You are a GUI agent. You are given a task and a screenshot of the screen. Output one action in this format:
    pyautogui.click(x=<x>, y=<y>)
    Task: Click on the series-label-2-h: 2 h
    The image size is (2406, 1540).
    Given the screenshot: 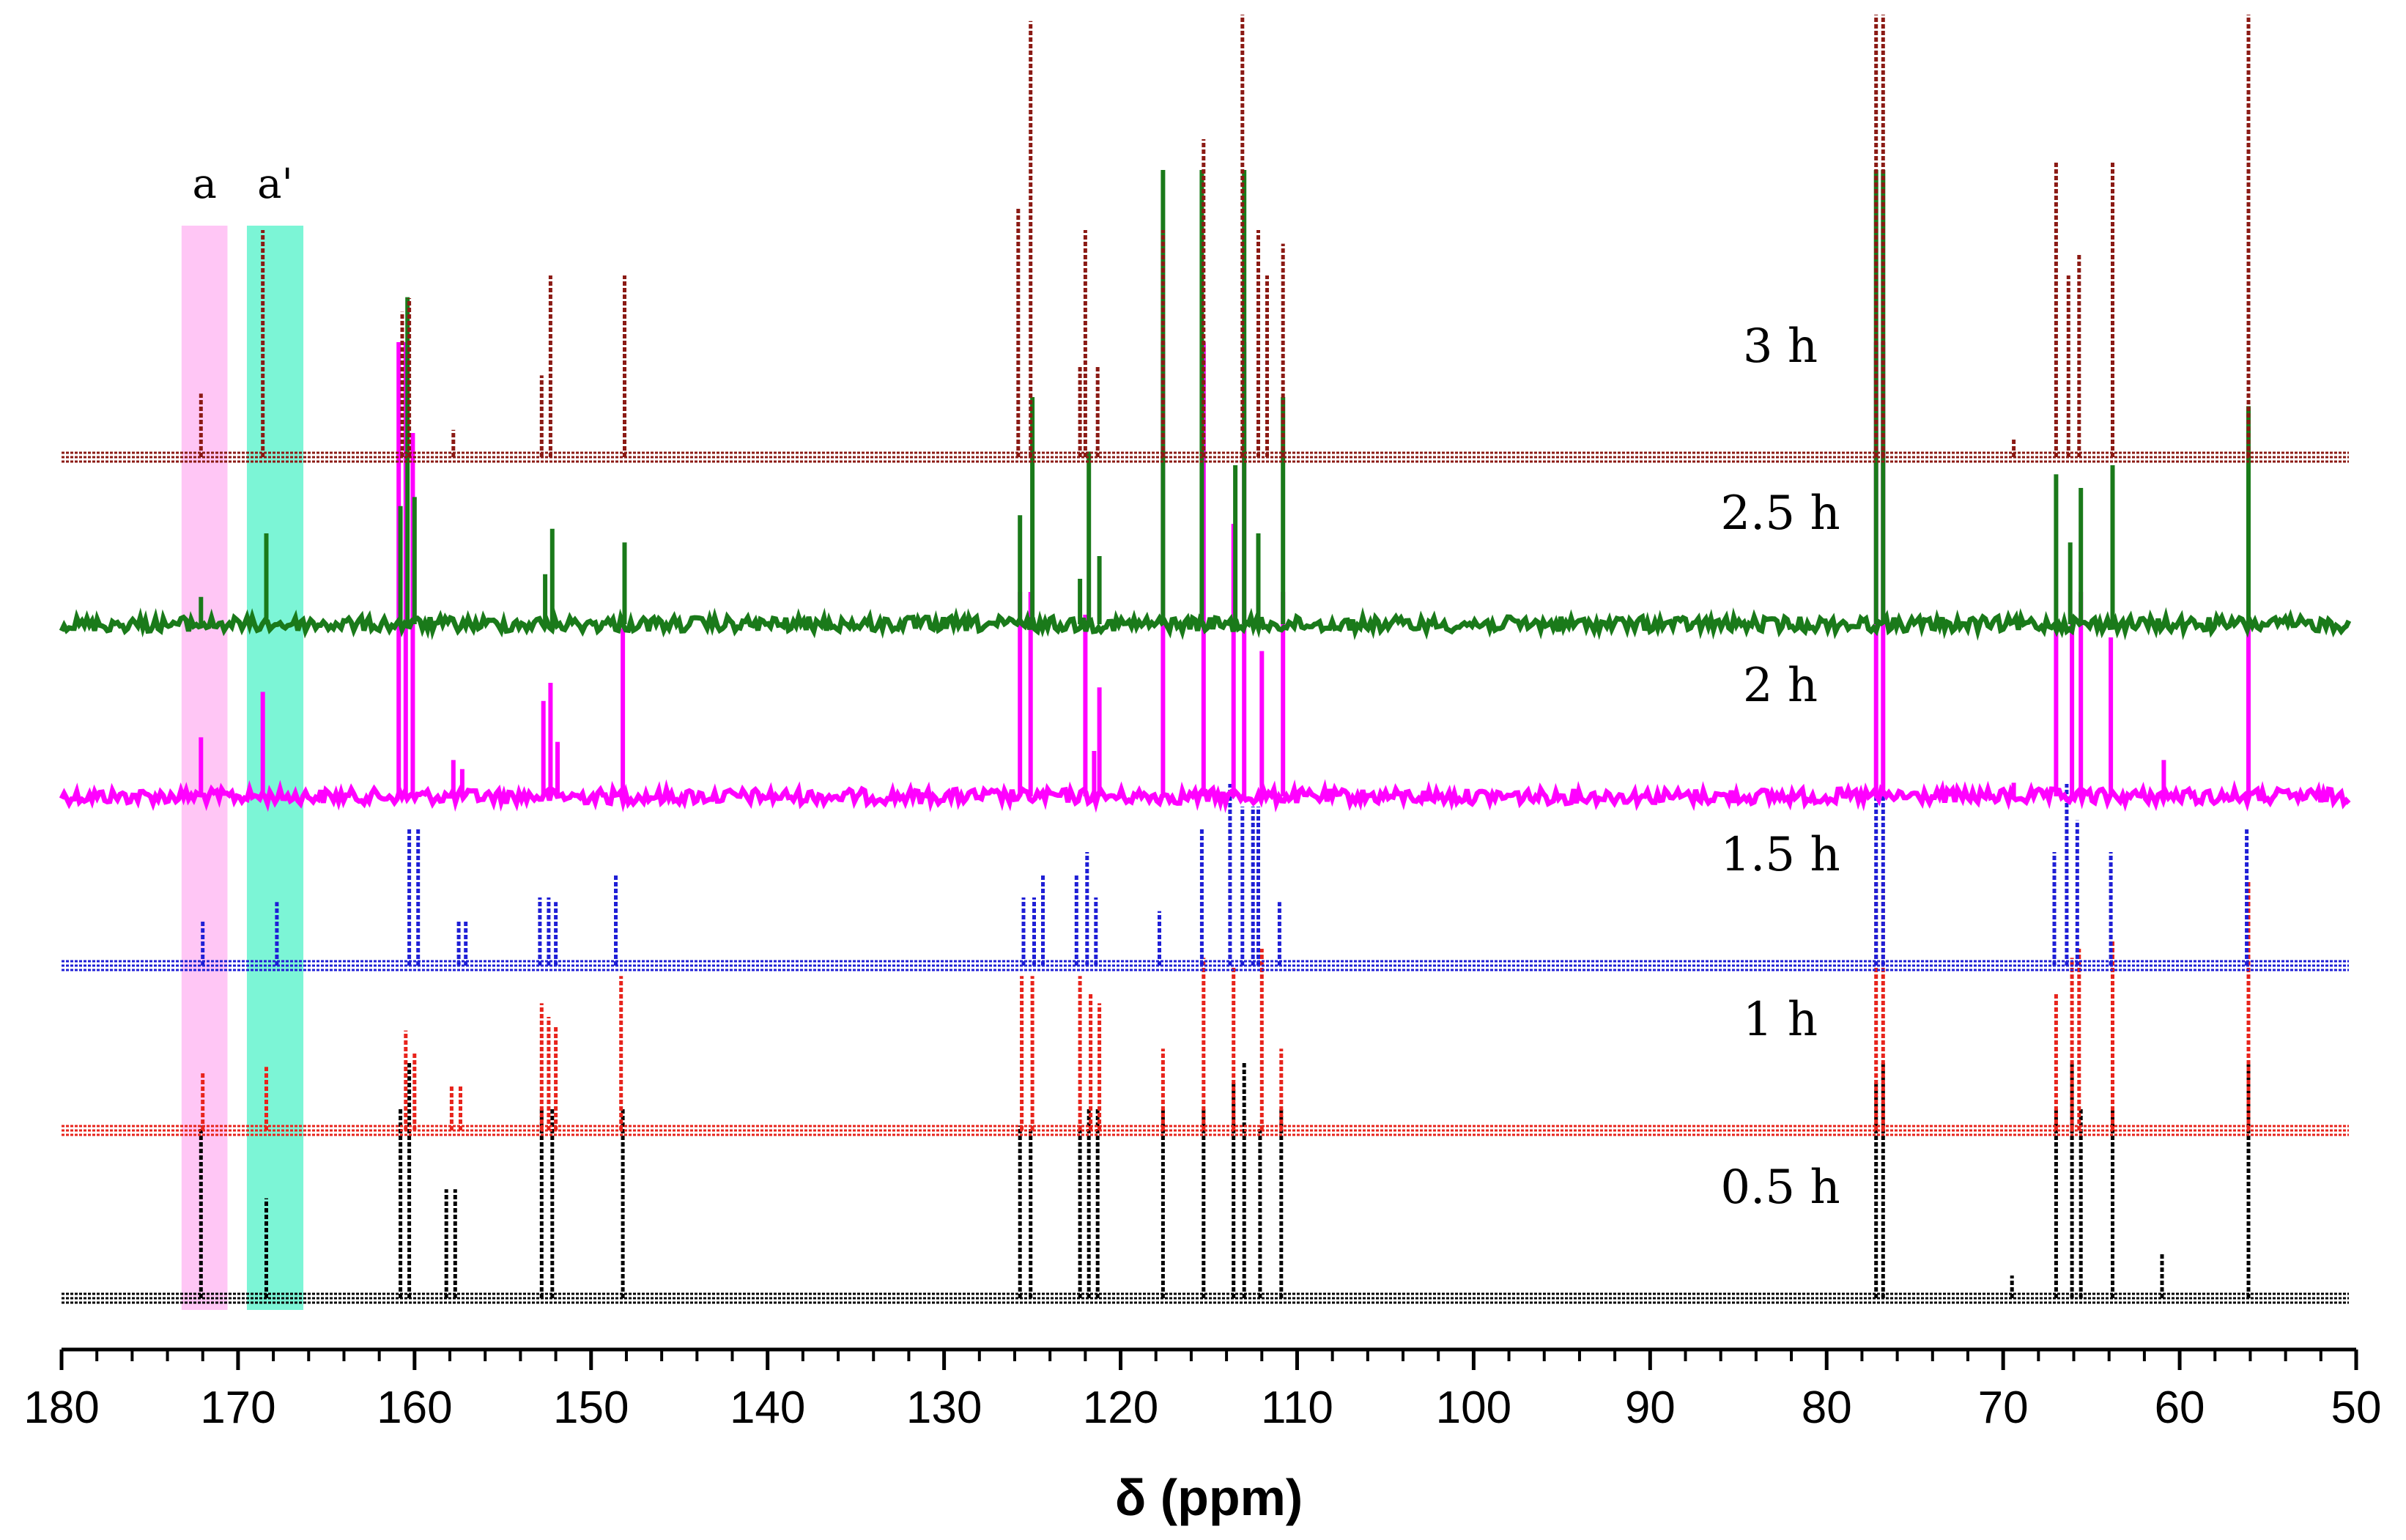 What is the action you would take?
    pyautogui.click(x=1780, y=686)
    